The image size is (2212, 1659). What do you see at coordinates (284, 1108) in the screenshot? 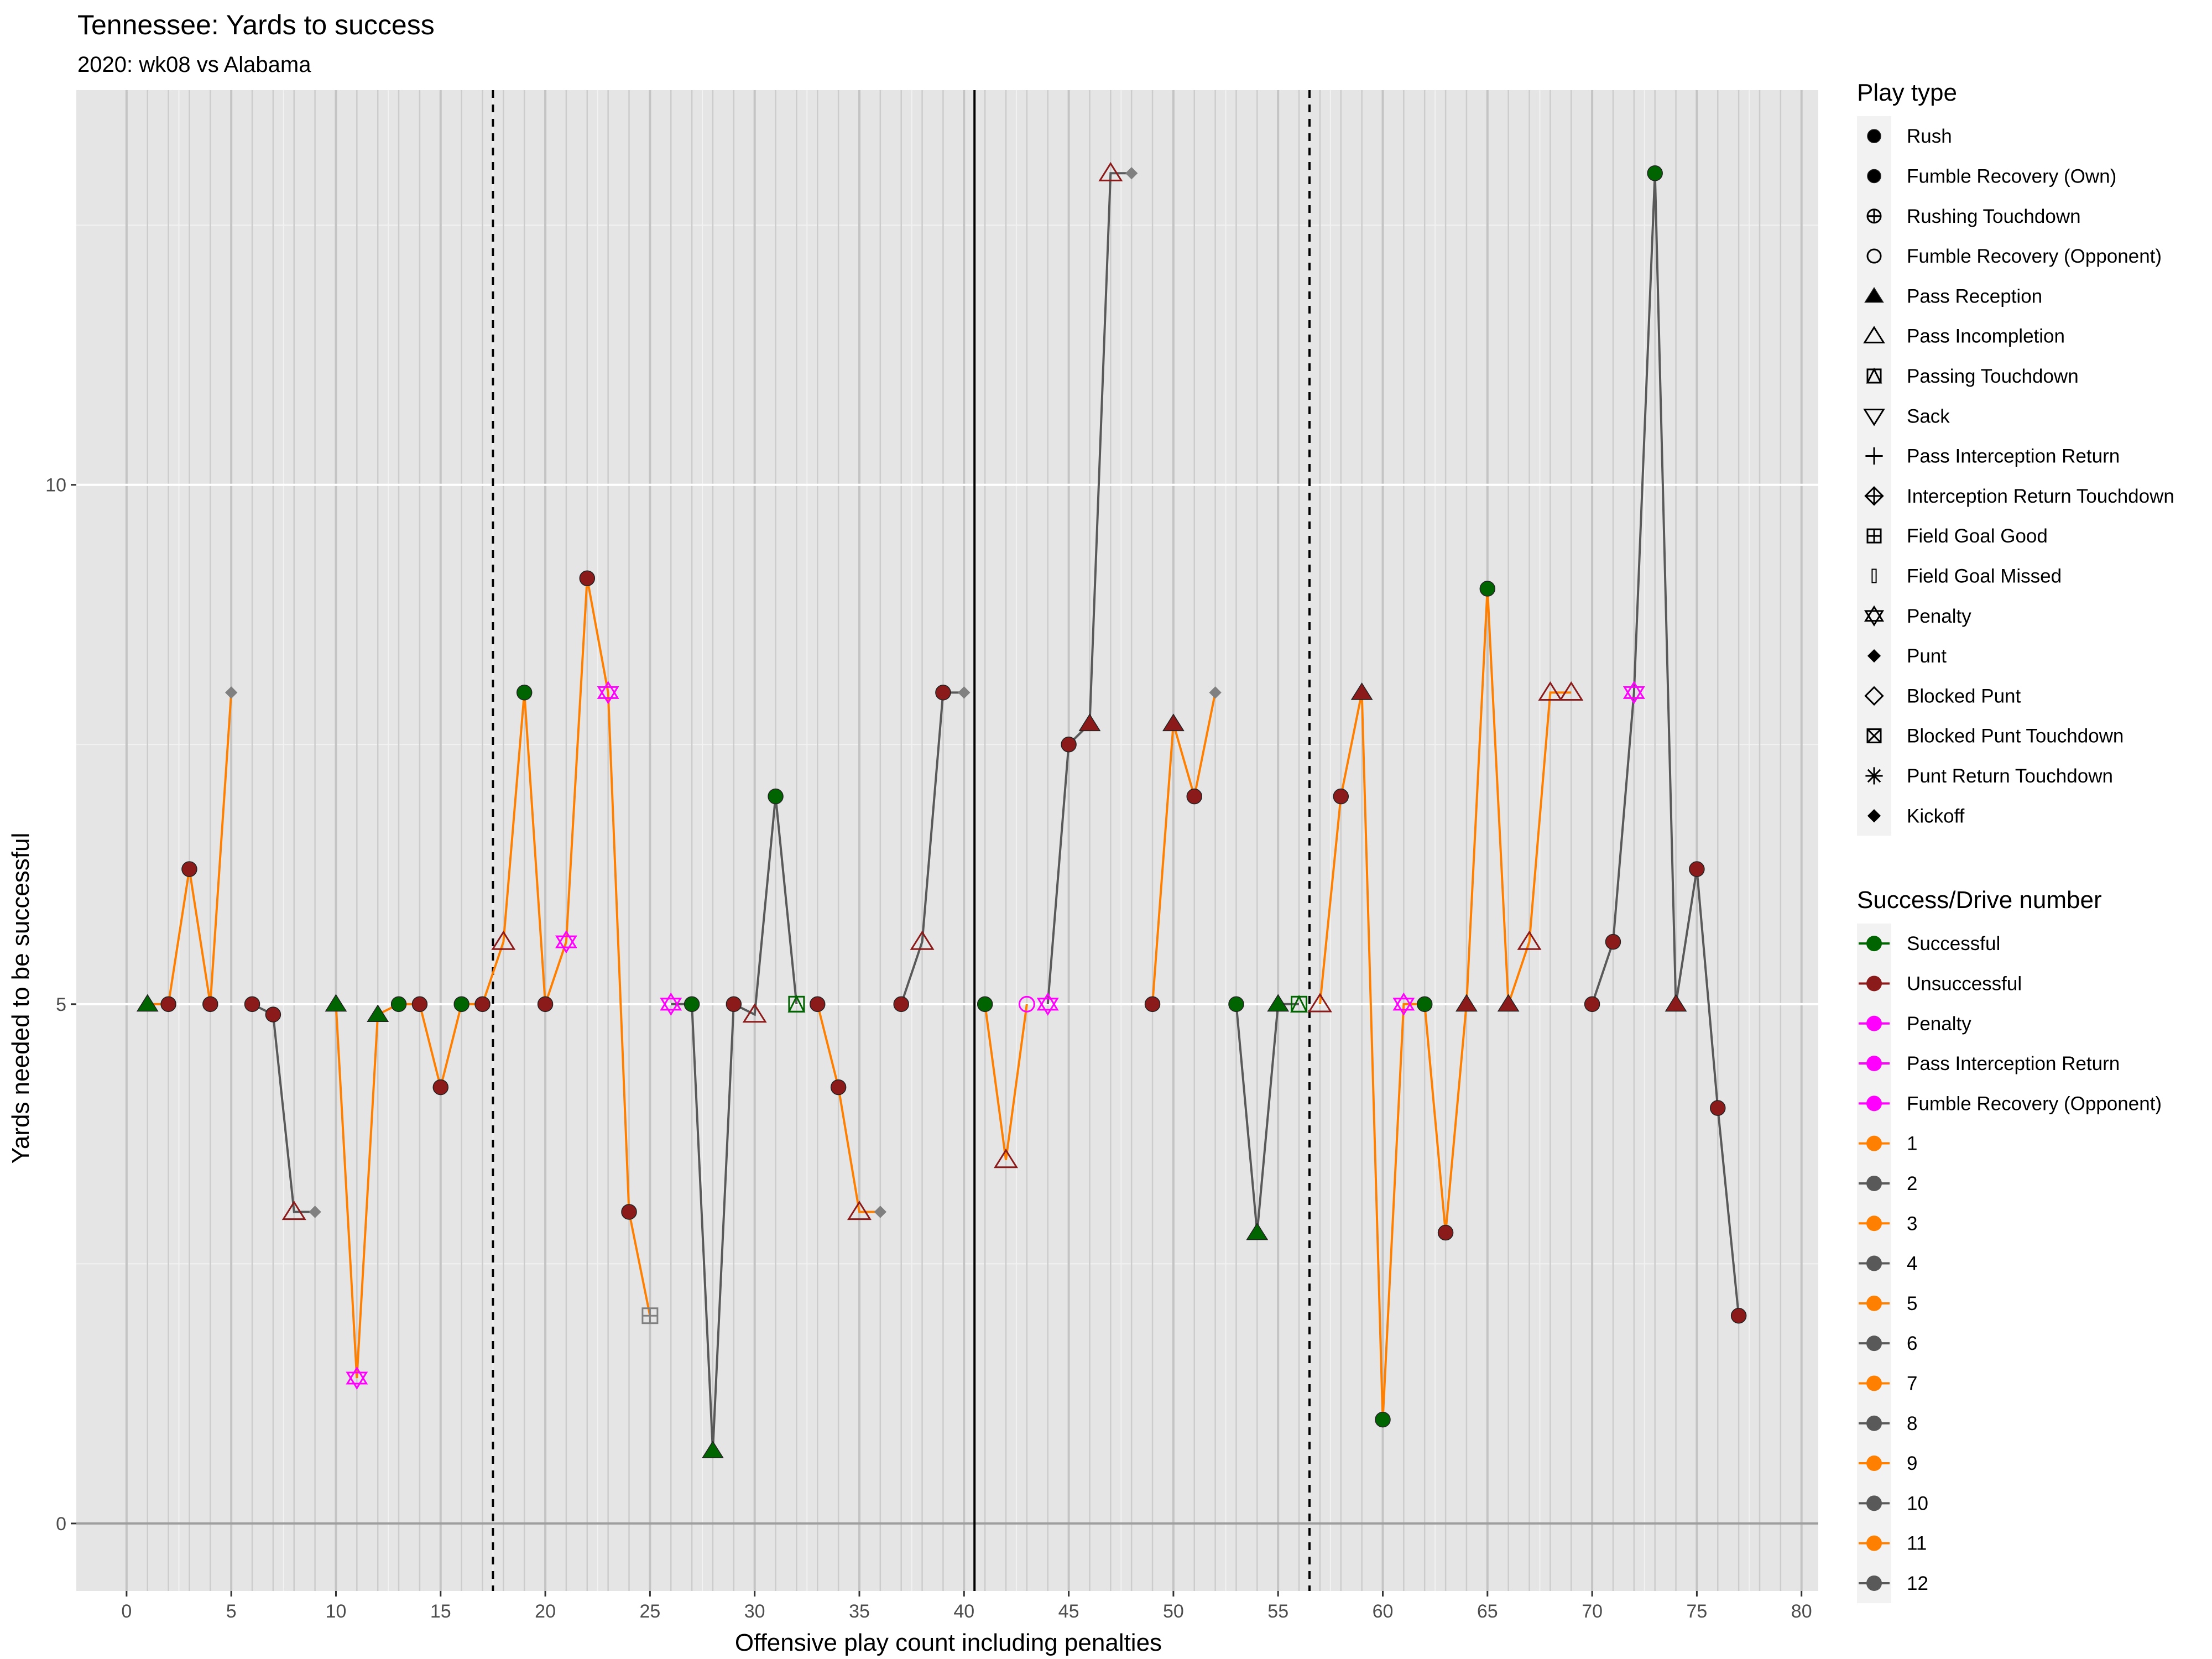
I see `drive-2-line` at bounding box center [284, 1108].